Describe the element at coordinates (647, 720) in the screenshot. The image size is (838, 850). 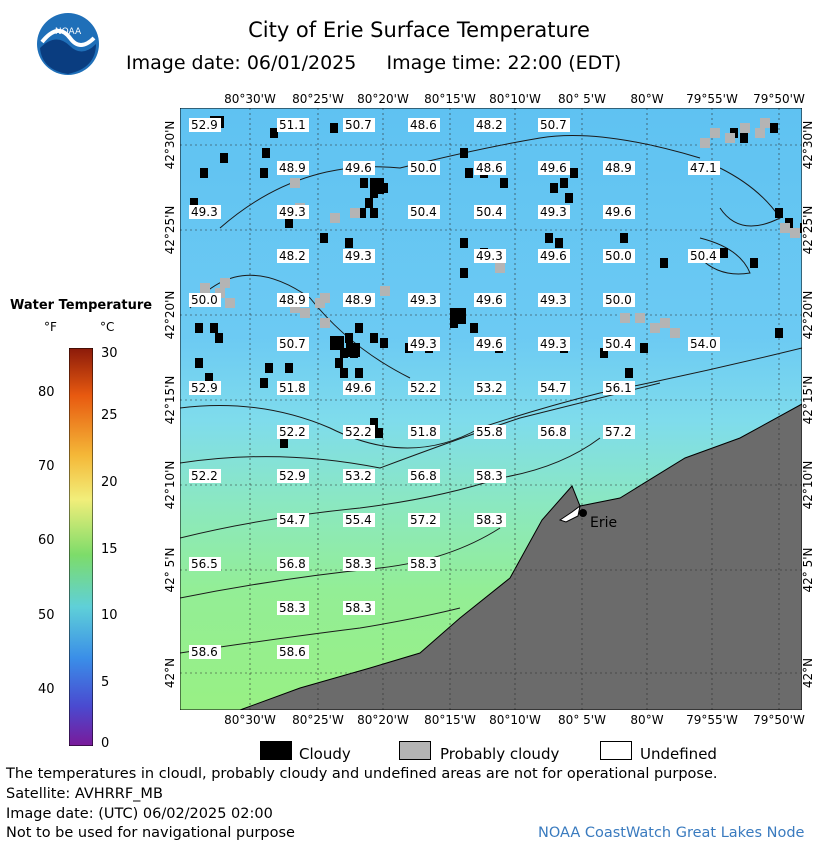
I see `lon-tick-label-bot: 80°W` at that location.